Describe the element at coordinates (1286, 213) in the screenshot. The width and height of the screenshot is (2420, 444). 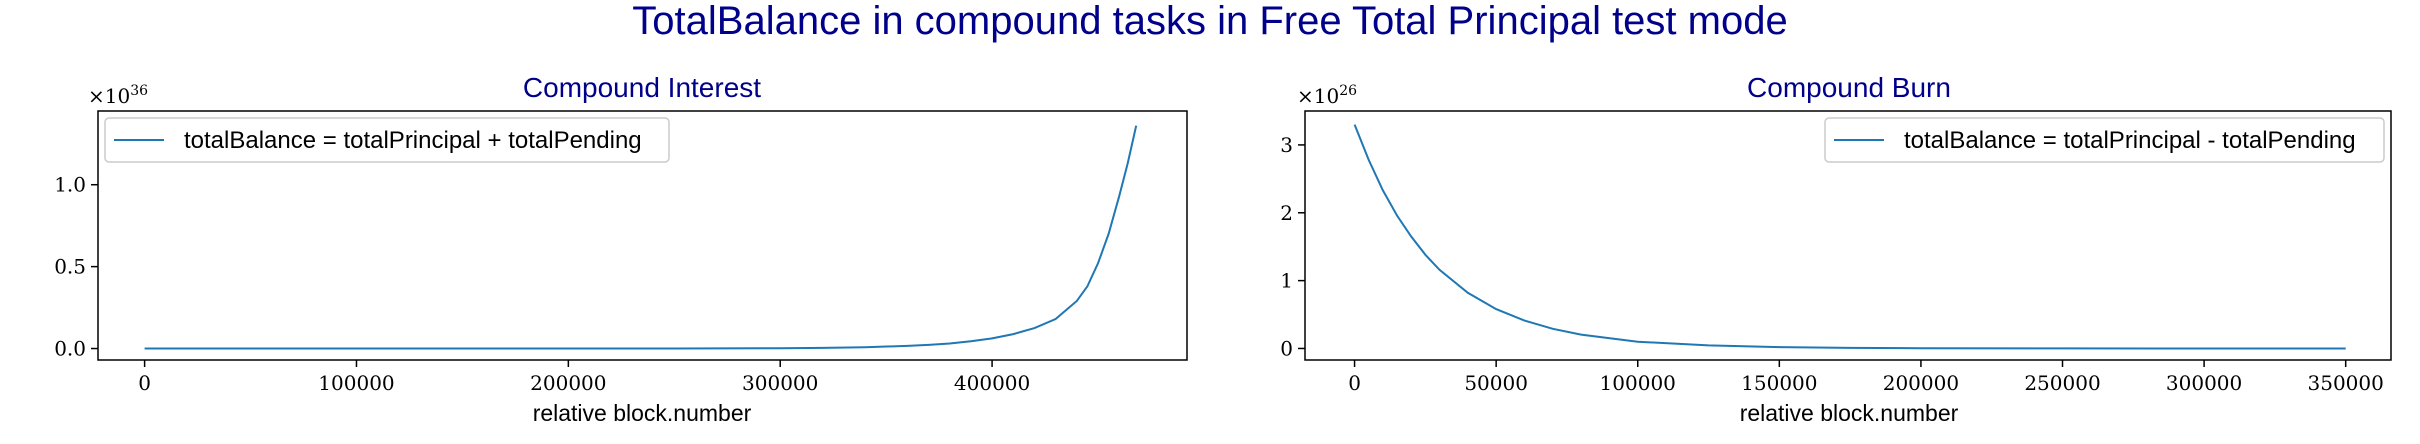
I see `y-tick-label: 2` at that location.